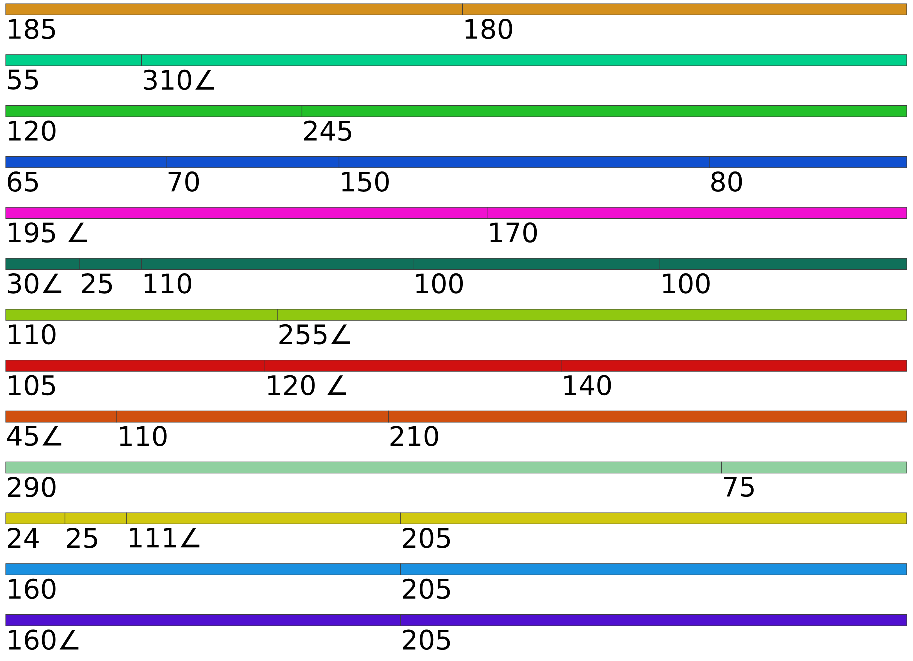  Describe the element at coordinates (35, 283) in the screenshot. I see `data-label: 30∠` at that location.